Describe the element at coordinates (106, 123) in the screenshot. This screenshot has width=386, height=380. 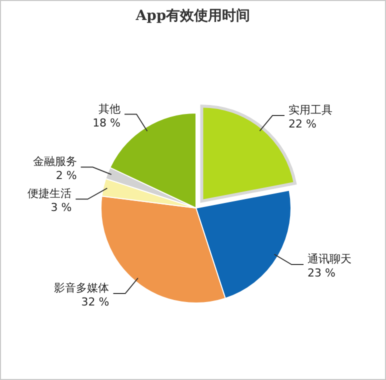
I see `data-label: 18 %` at that location.